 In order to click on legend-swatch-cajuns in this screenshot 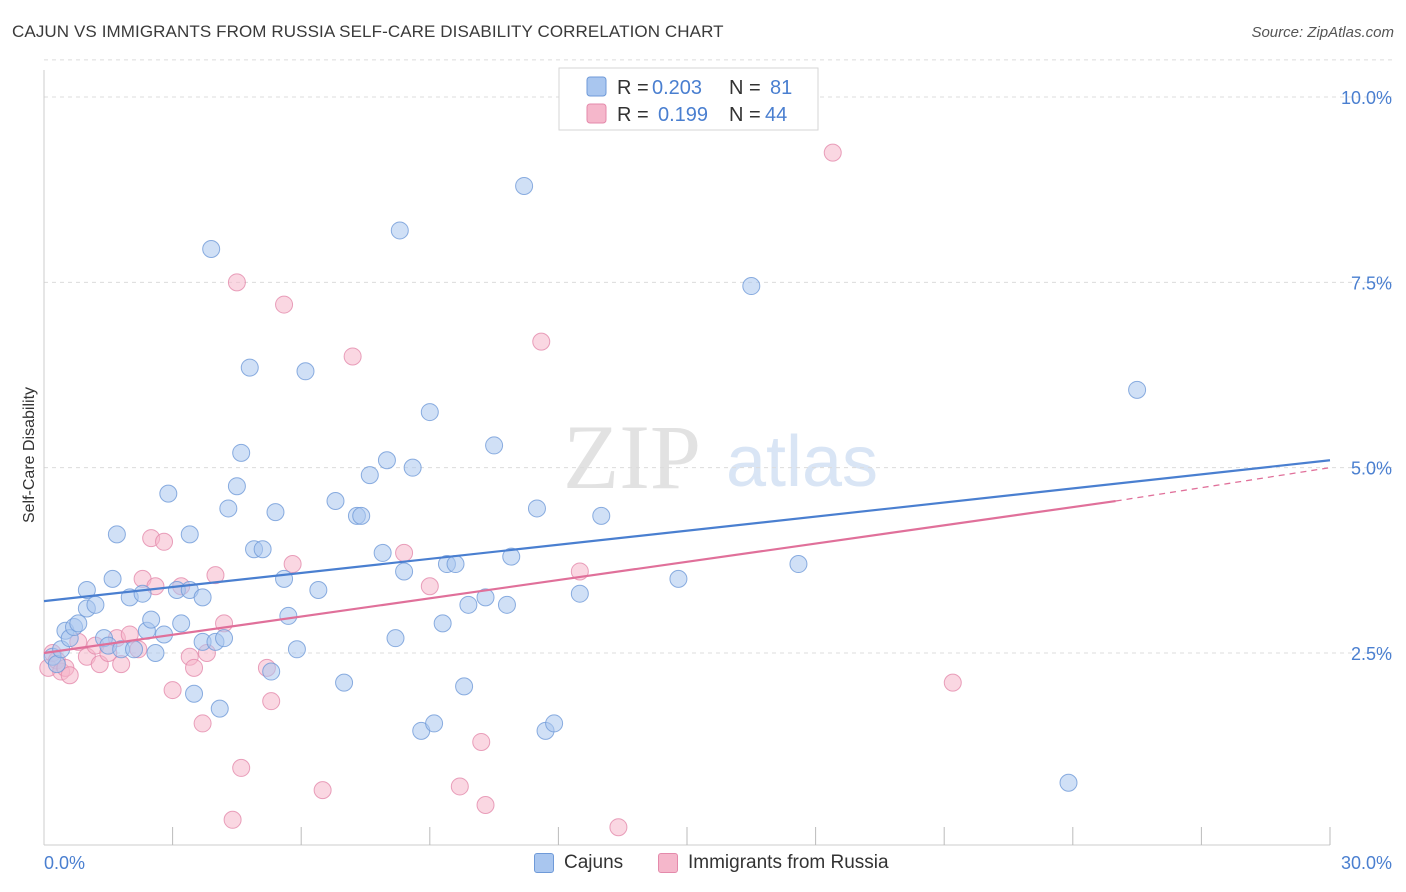, I will do `click(544, 863)`.